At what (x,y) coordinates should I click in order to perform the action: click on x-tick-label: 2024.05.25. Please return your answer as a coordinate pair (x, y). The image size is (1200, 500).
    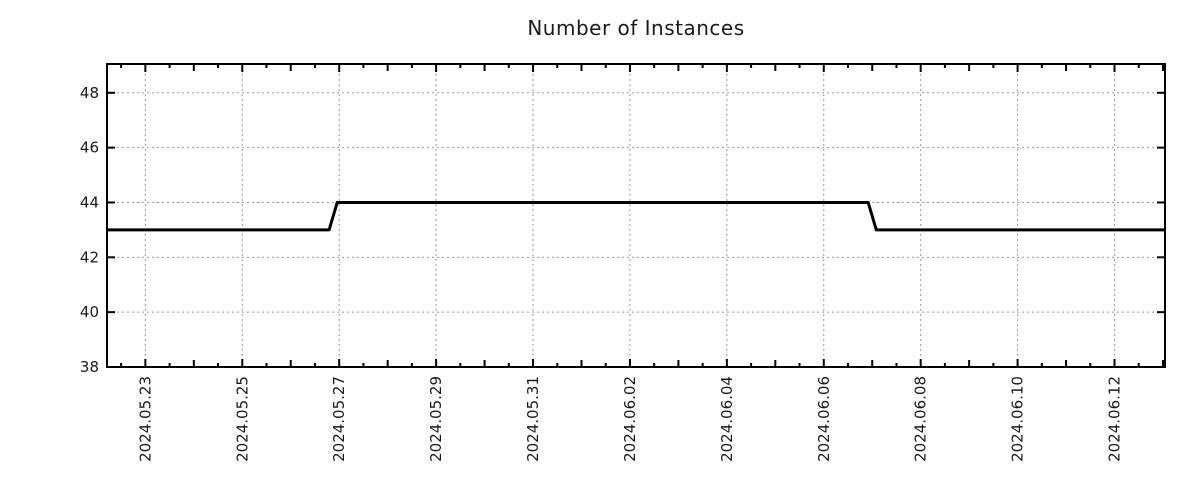
    Looking at the image, I should click on (242, 419).